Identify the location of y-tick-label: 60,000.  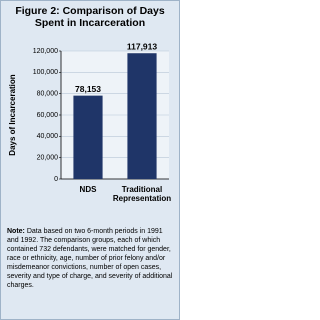
(48, 115).